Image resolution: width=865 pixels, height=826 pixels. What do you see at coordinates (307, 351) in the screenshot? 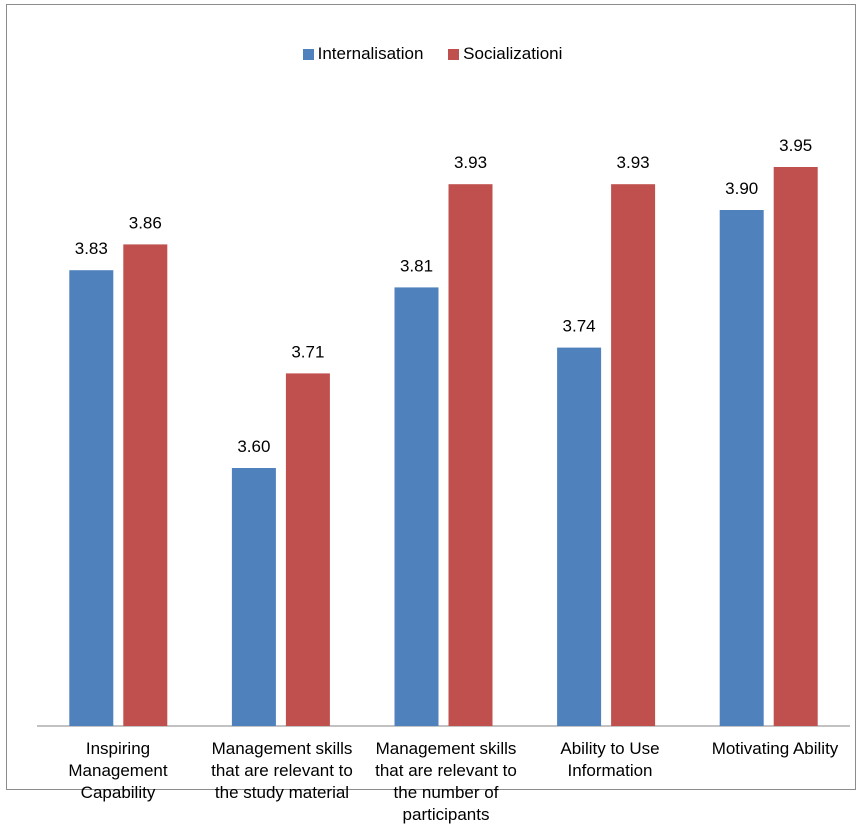
I see `data-label-socializationi-1: 3.71` at bounding box center [307, 351].